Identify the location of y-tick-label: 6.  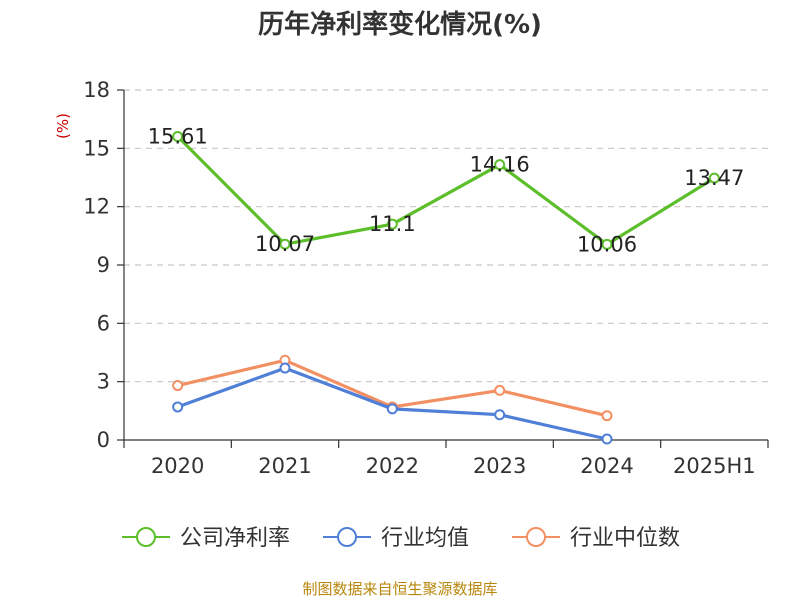
(103, 323).